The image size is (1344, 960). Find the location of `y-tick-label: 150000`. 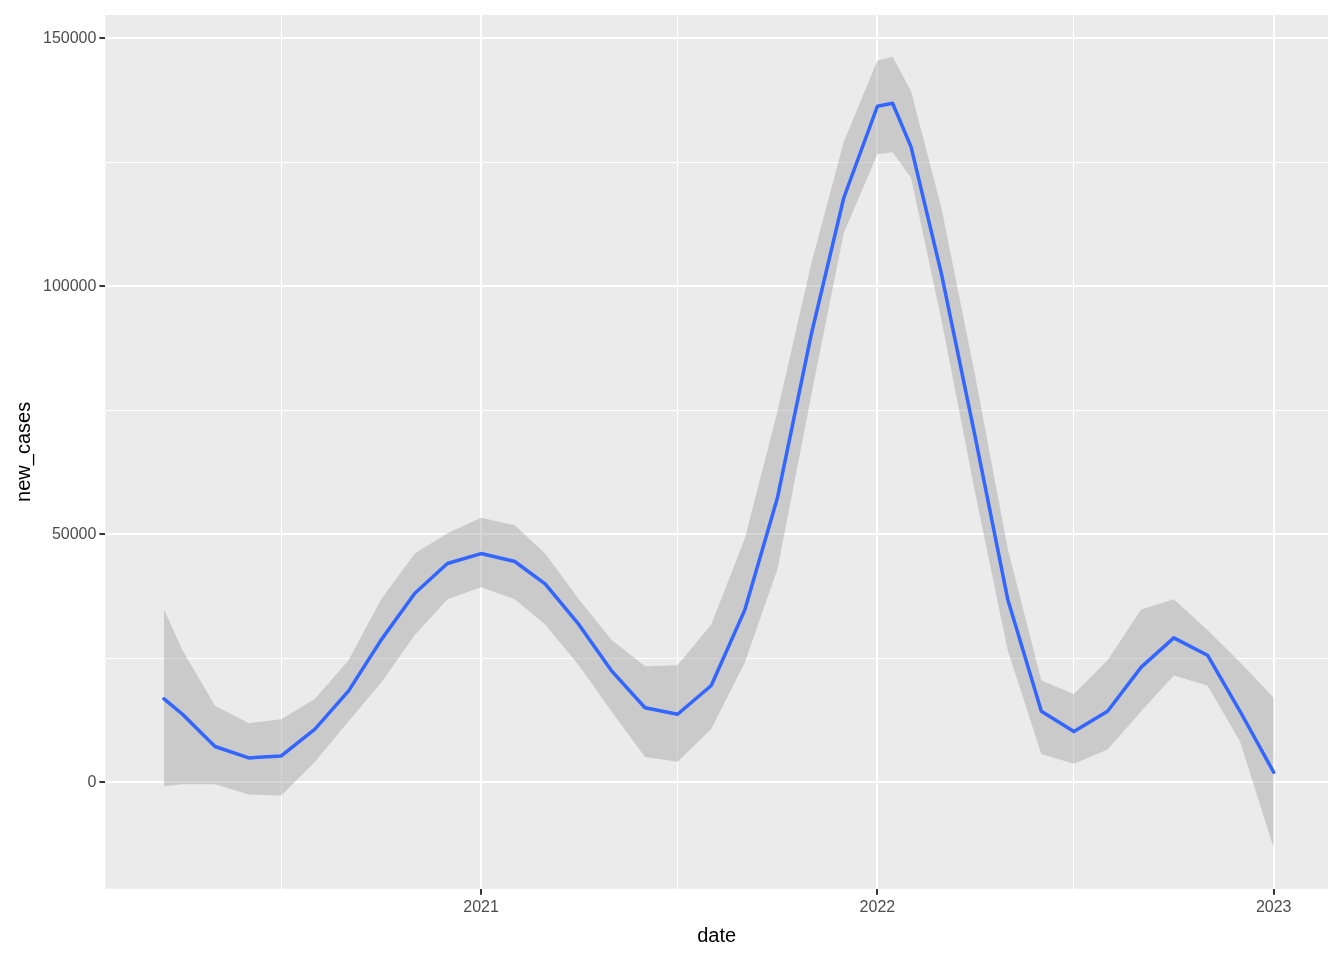

y-tick-label: 150000 is located at coordinates (70, 37).